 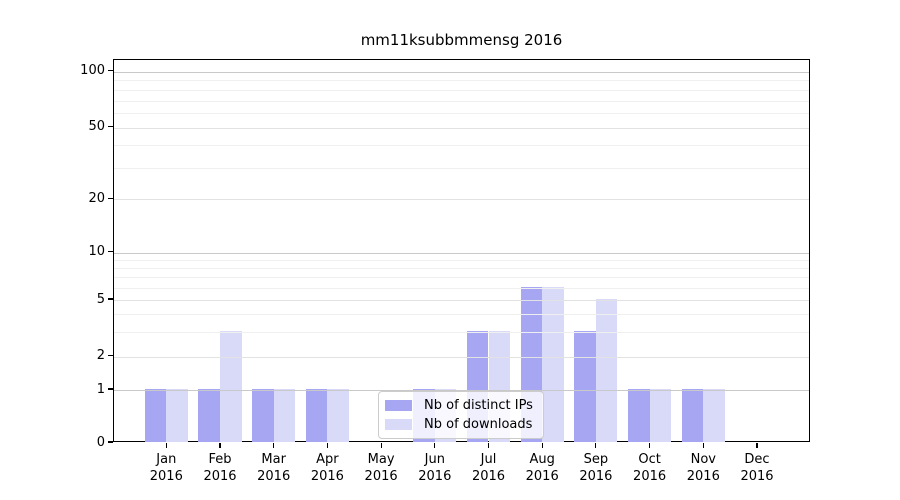 What do you see at coordinates (220, 459) in the screenshot?
I see `month-label: Feb` at bounding box center [220, 459].